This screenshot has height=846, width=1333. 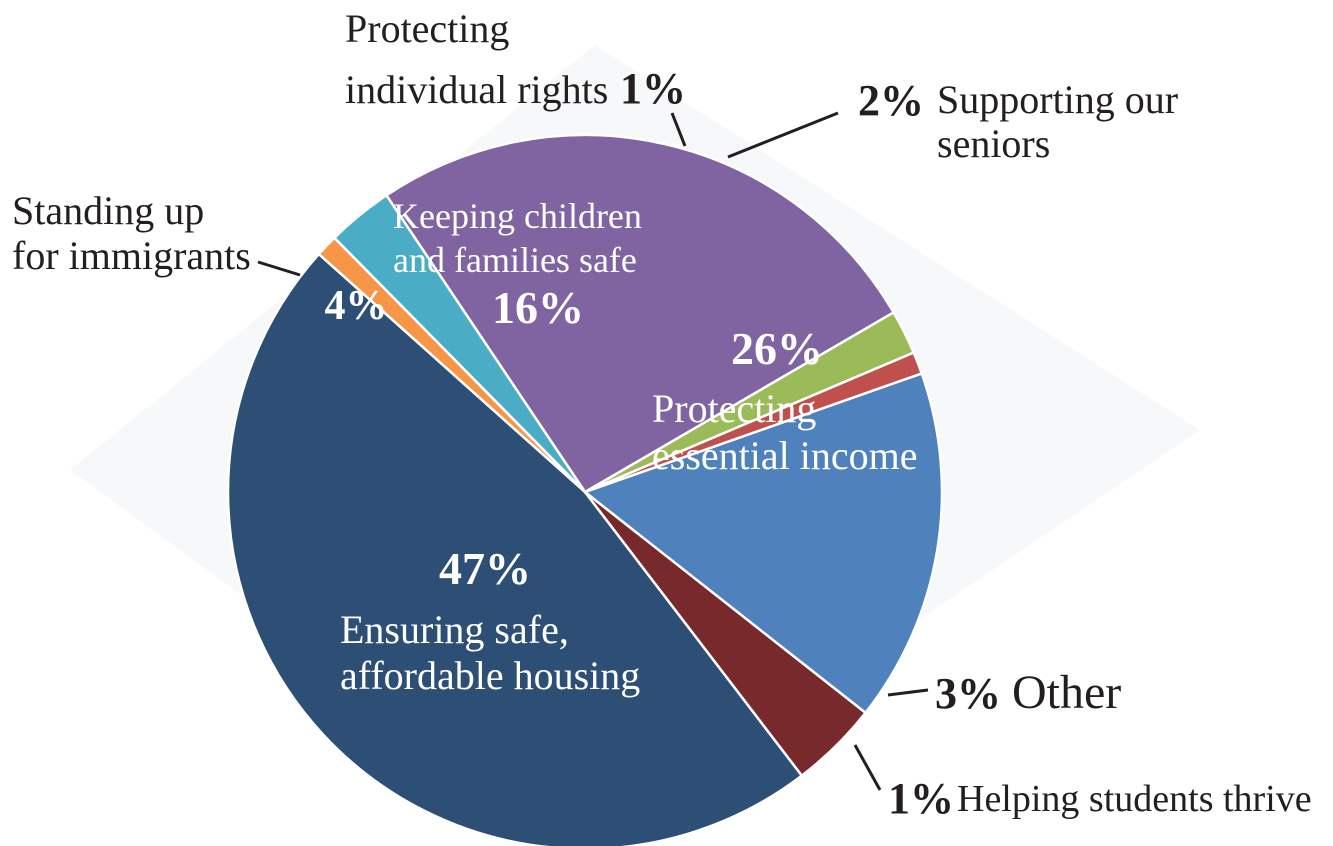 I want to click on slice-value-housing: 47%, so click(x=485, y=568).